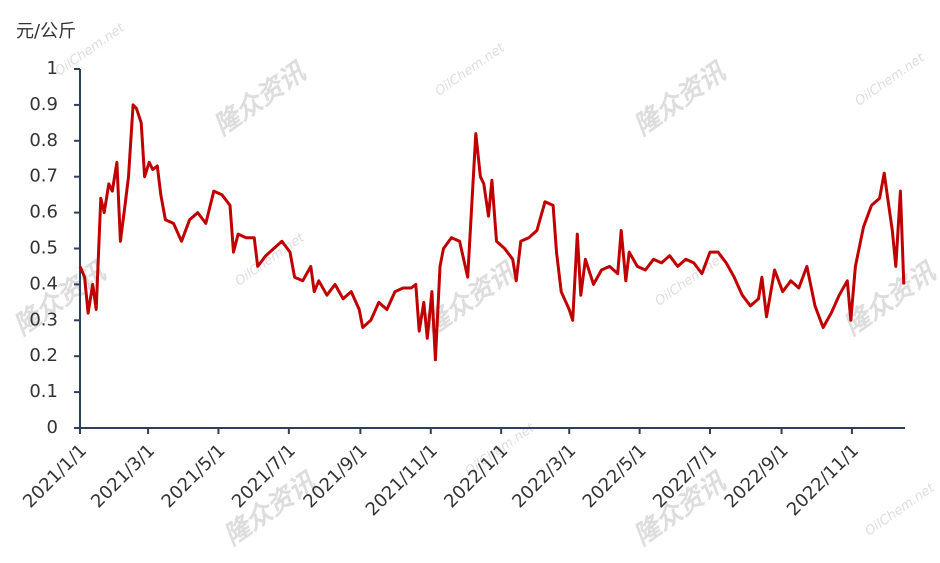 The height and width of the screenshot is (563, 940). I want to click on x-tick-label: 2021/9/1, so click(335, 476).